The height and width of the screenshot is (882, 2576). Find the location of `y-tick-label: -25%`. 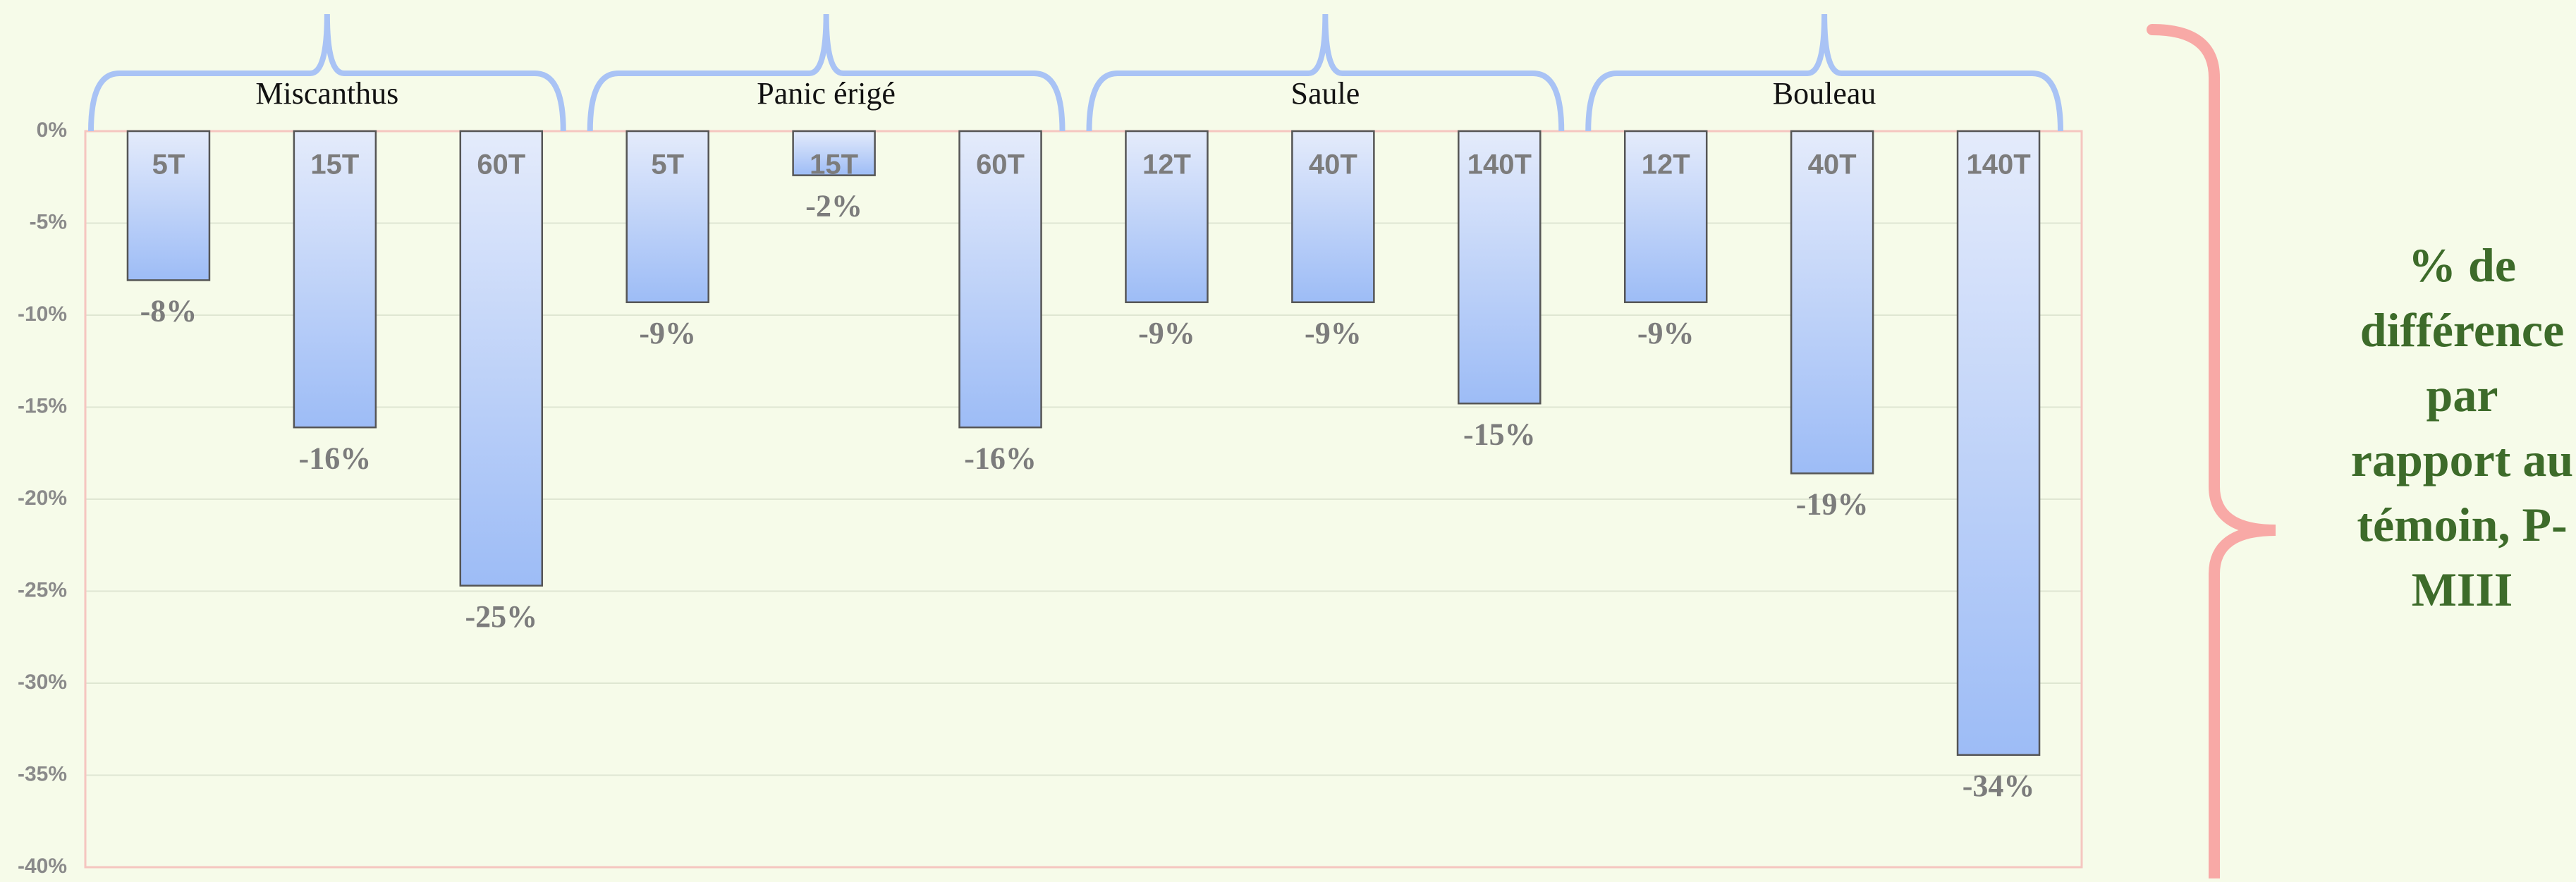

y-tick-label: -25% is located at coordinates (43, 589).